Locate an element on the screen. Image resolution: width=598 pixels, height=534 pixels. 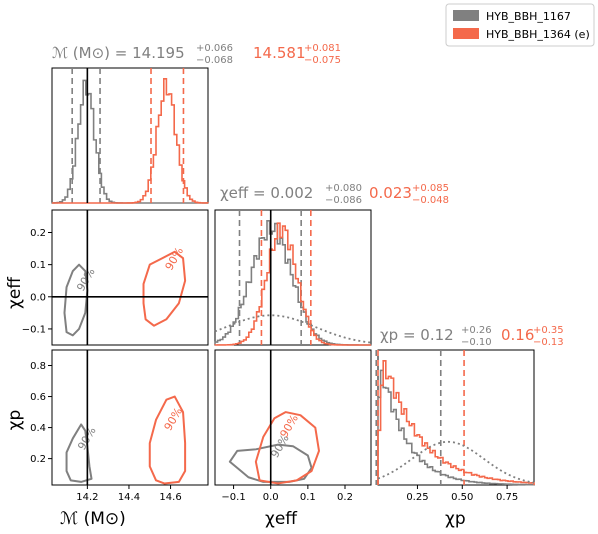
legend-label-red: HYB_BBH_1364 (e) is located at coordinates (538, 34).